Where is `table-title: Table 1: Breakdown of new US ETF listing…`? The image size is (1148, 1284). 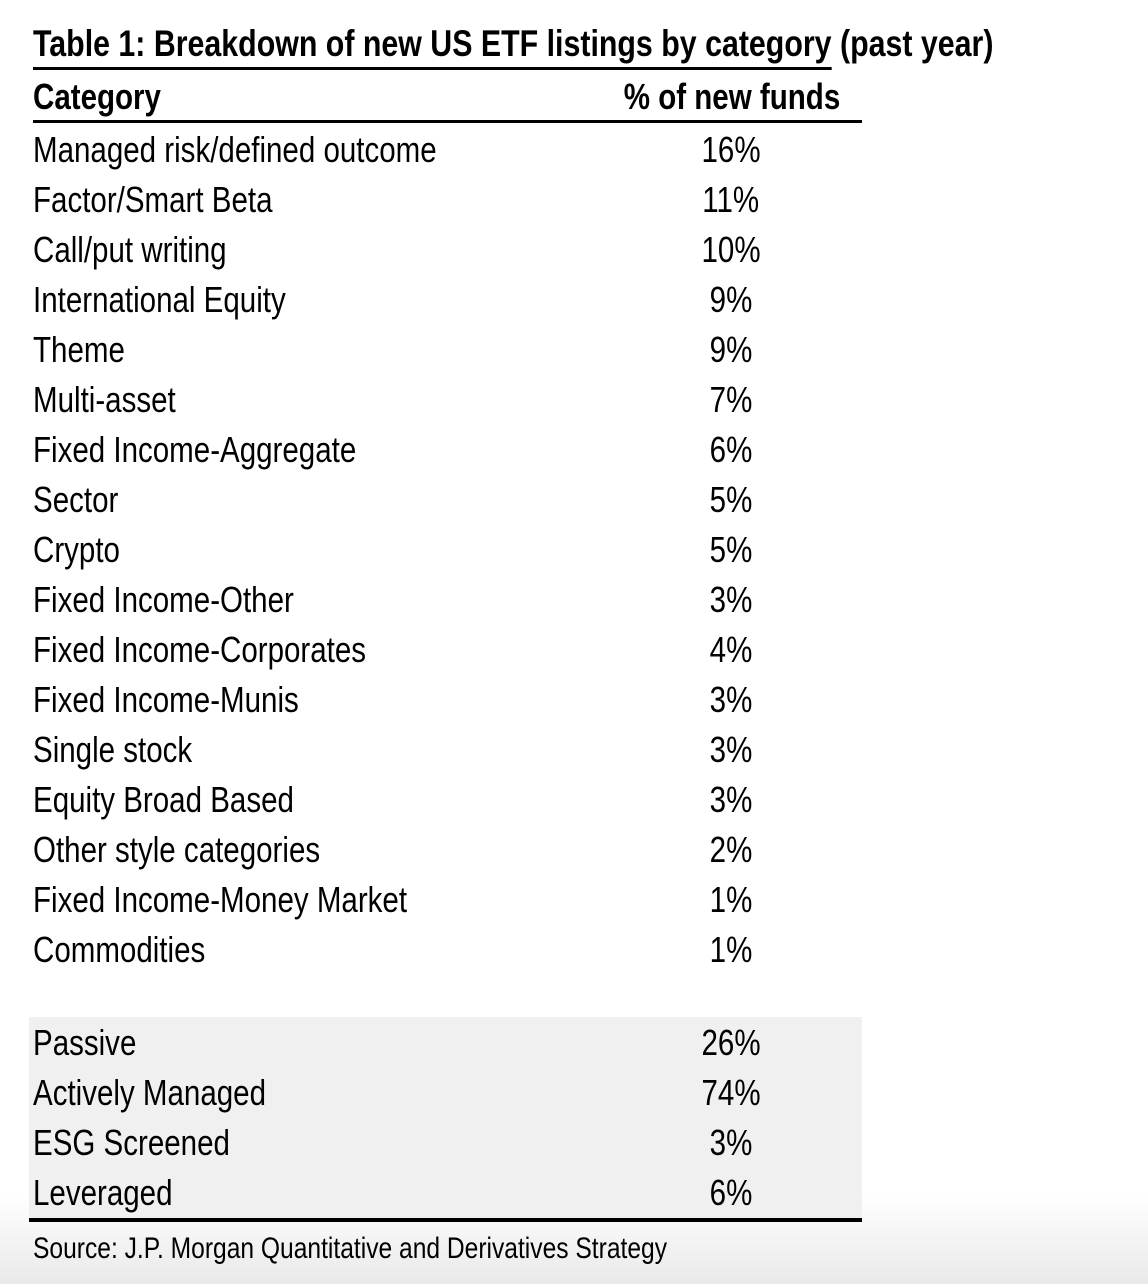 table-title: Table 1: Breakdown of new US ETF listing… is located at coordinates (590, 46).